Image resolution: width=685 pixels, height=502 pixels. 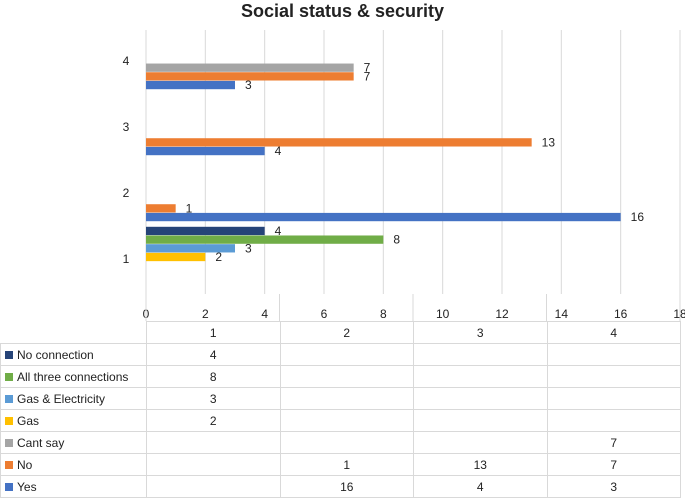 What do you see at coordinates (213, 420) in the screenshot?
I see `table-cell: 2` at bounding box center [213, 420].